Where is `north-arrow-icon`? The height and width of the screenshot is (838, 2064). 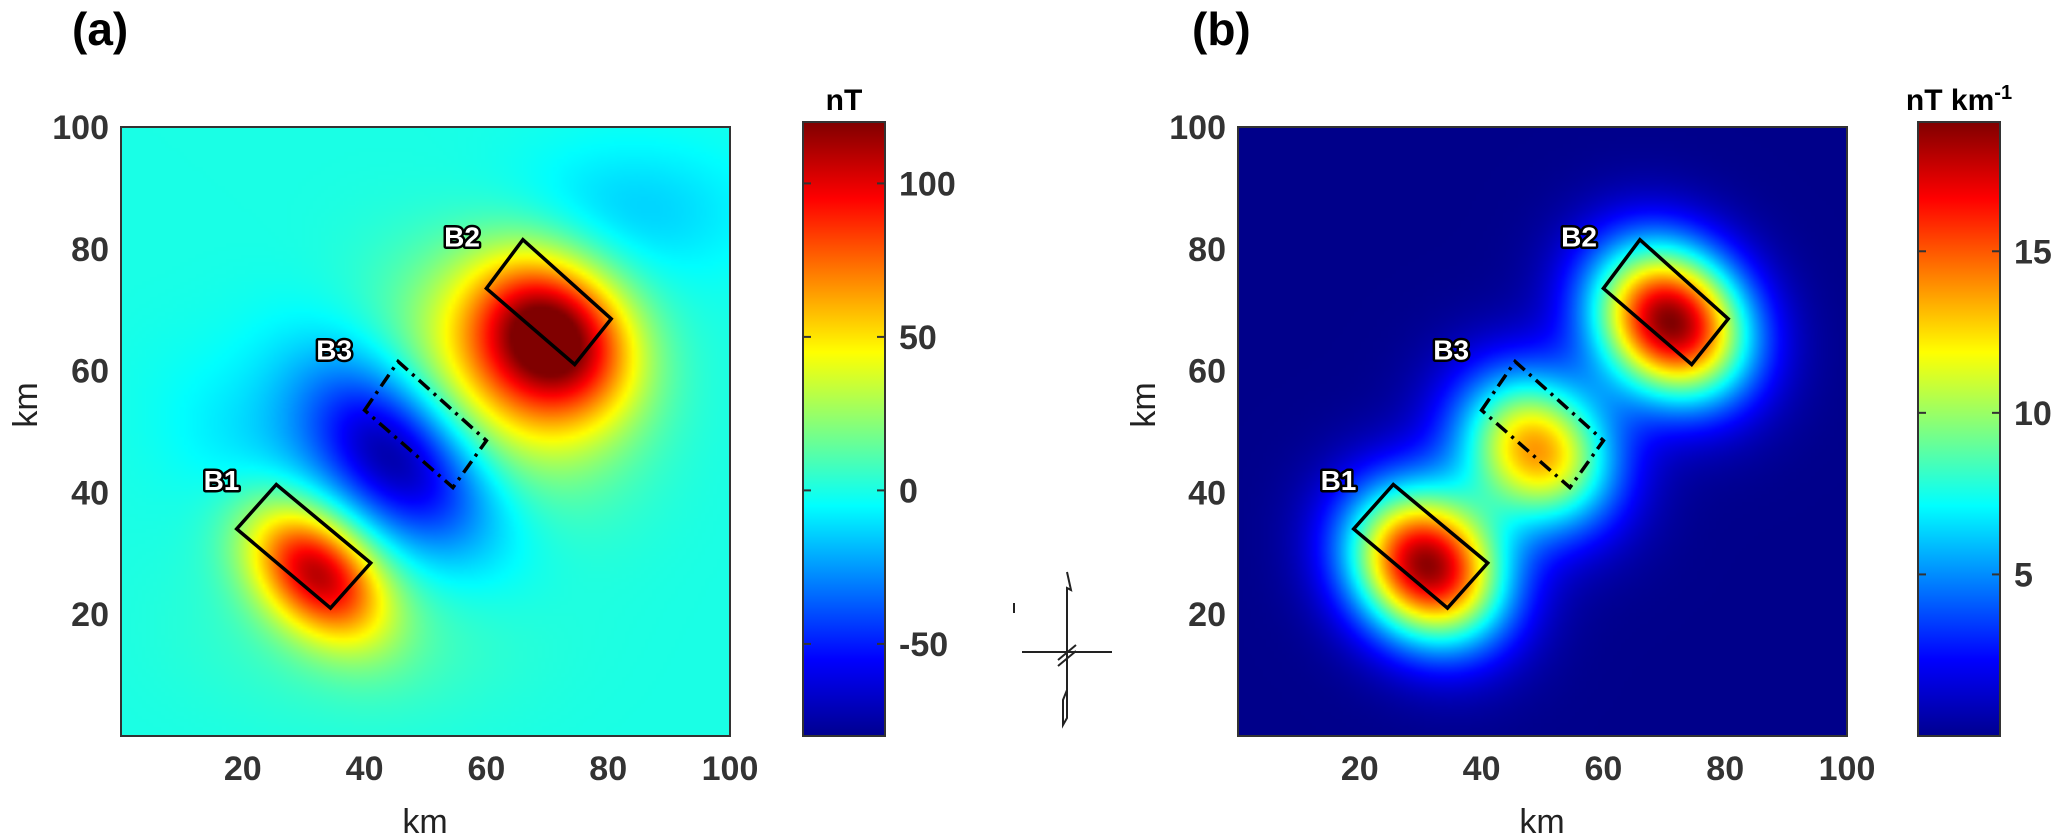 north-arrow-icon is located at coordinates (1062, 650).